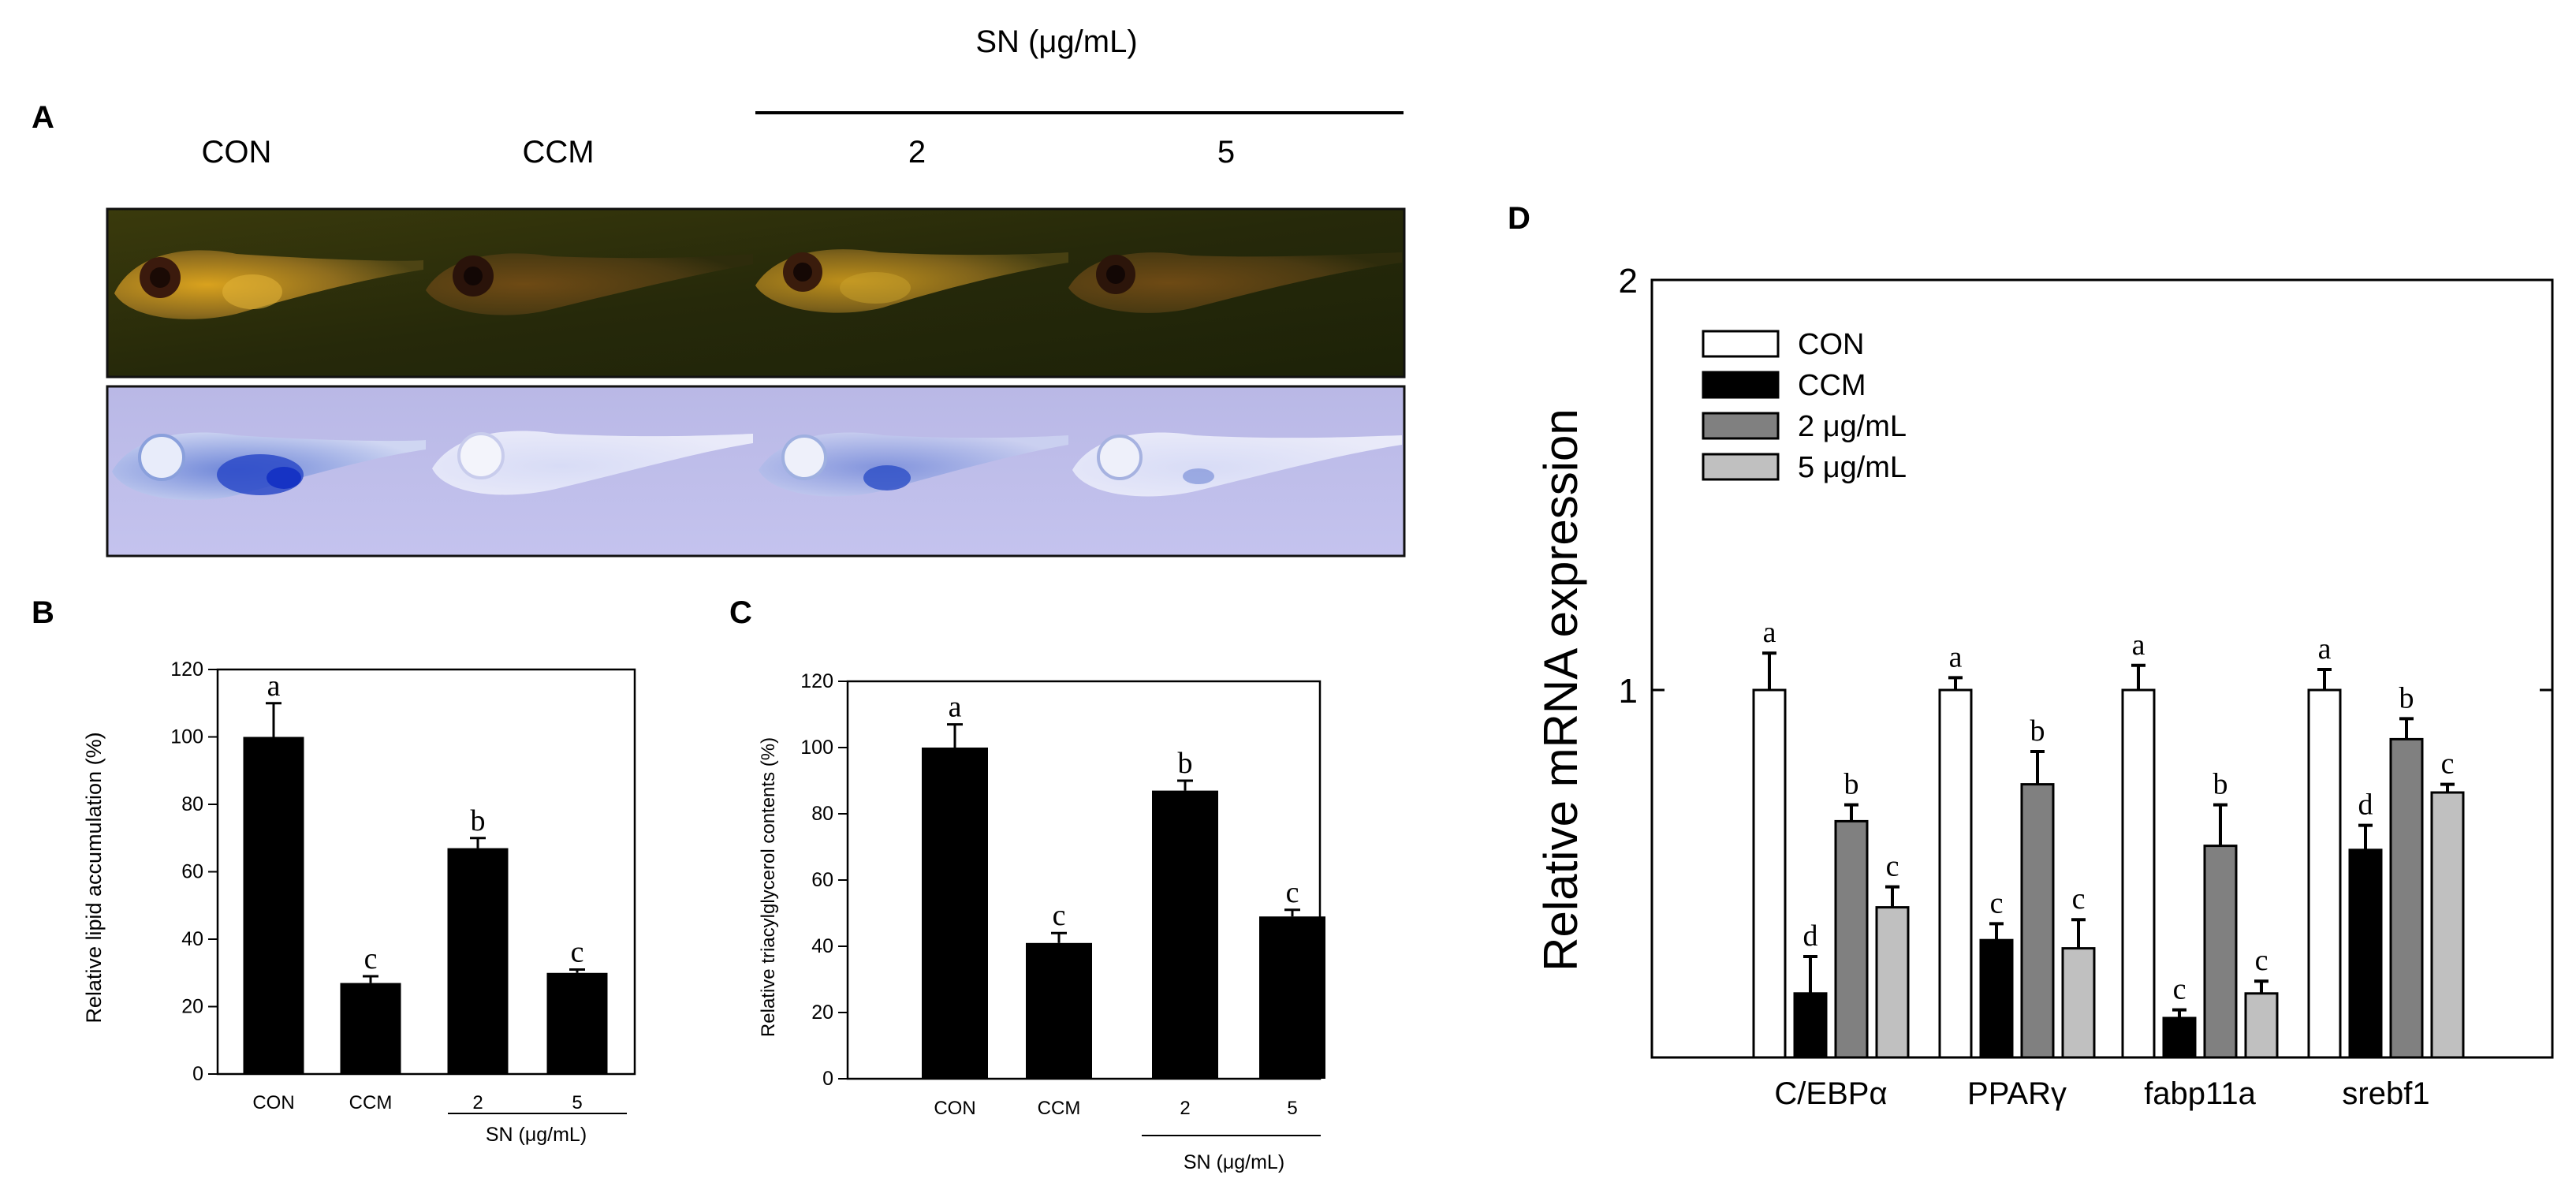  I want to click on chart-d-ylabel: Relative mRNA expression, so click(1561, 690).